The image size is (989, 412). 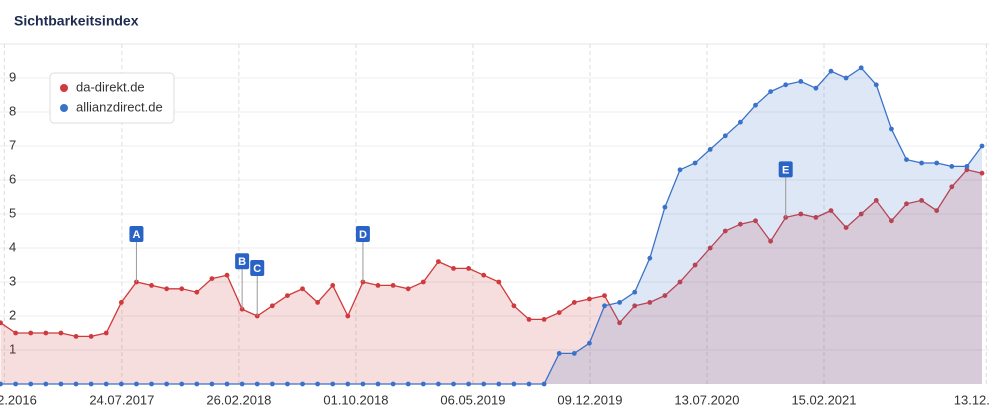 I want to click on legend: da-direkt.de allianzdirect.de, so click(x=112, y=98).